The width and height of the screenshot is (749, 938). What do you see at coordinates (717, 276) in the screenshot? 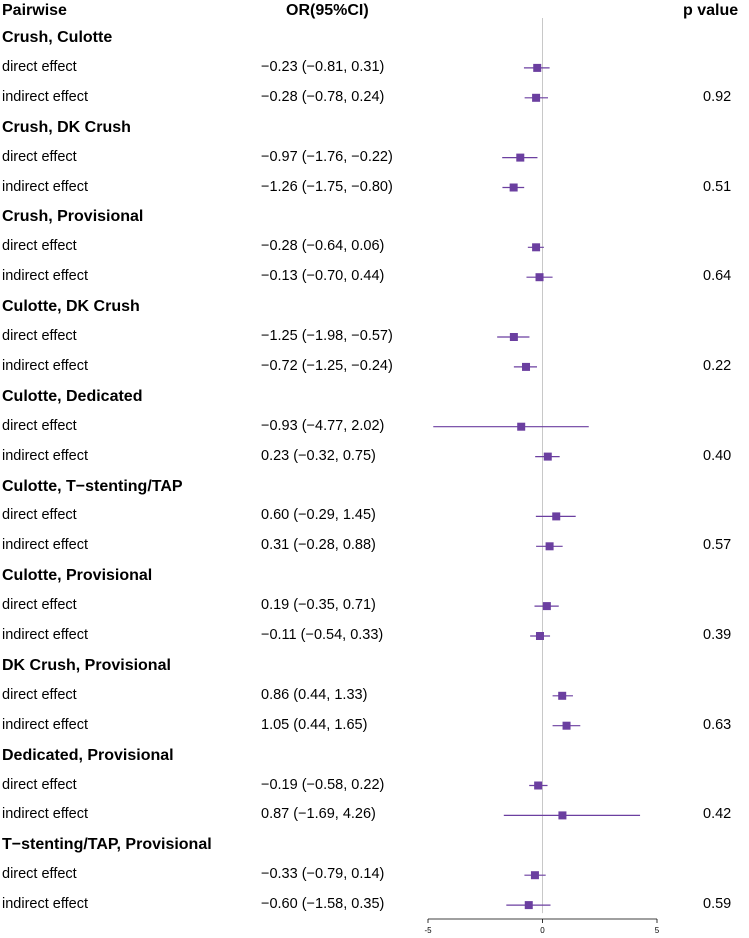
I see `p-value-text: 0.64` at bounding box center [717, 276].